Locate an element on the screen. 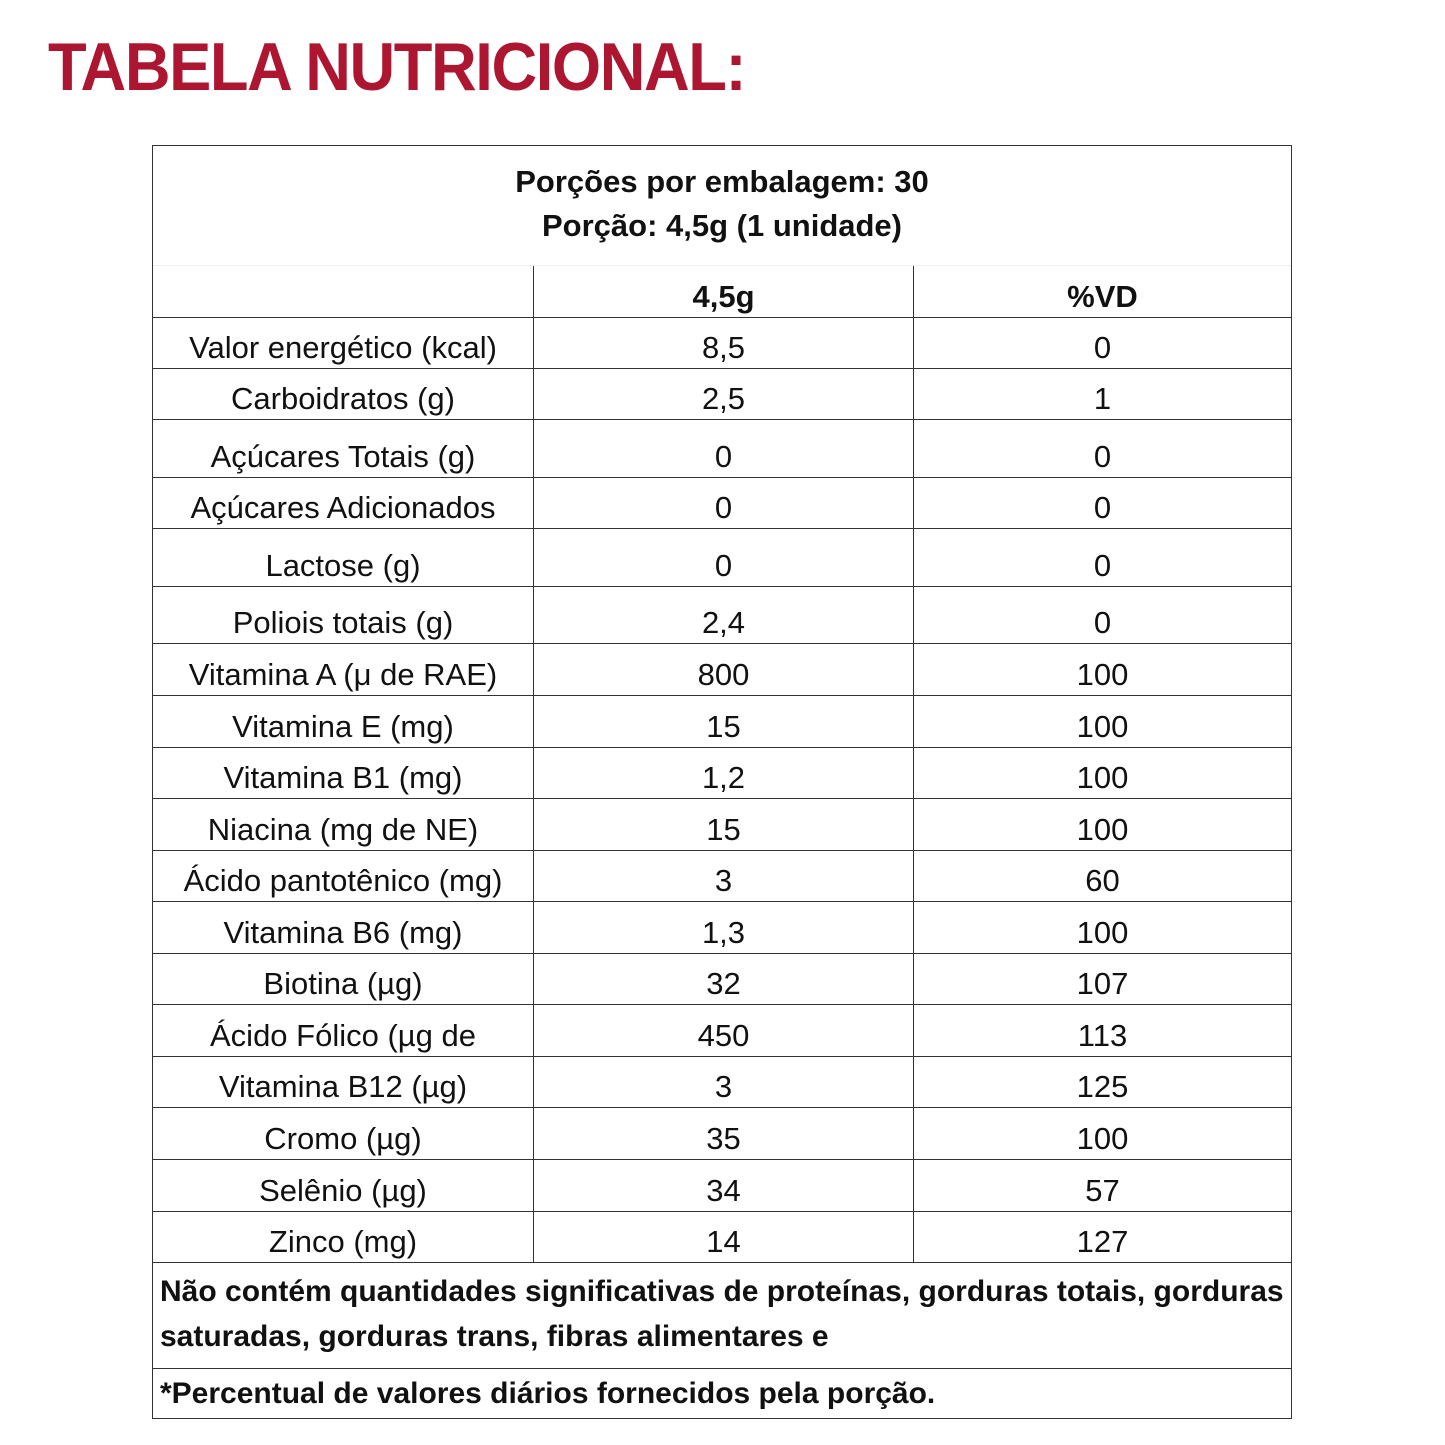 The width and height of the screenshot is (1445, 1445). nutrient-name: Cromo (µg) is located at coordinates (343, 1138).